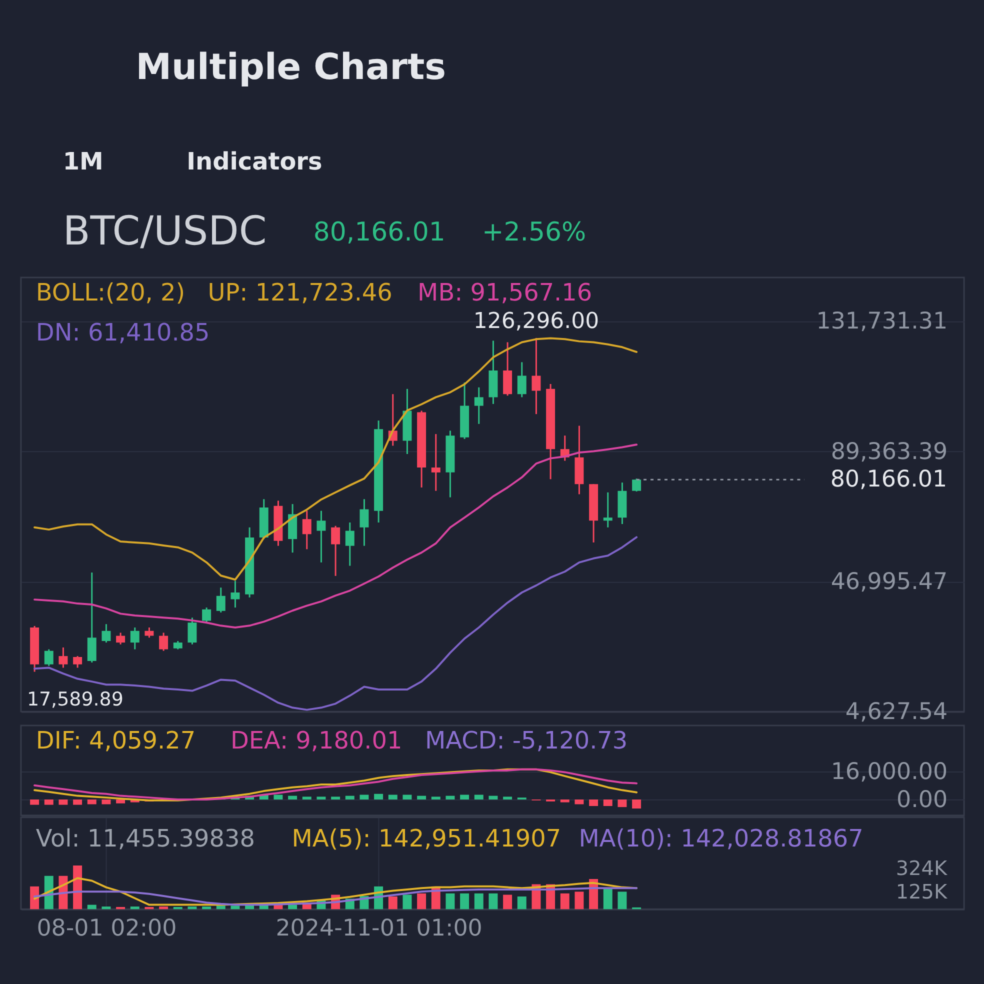  Describe the element at coordinates (922, 892) in the screenshot. I see `text: 125K` at that location.